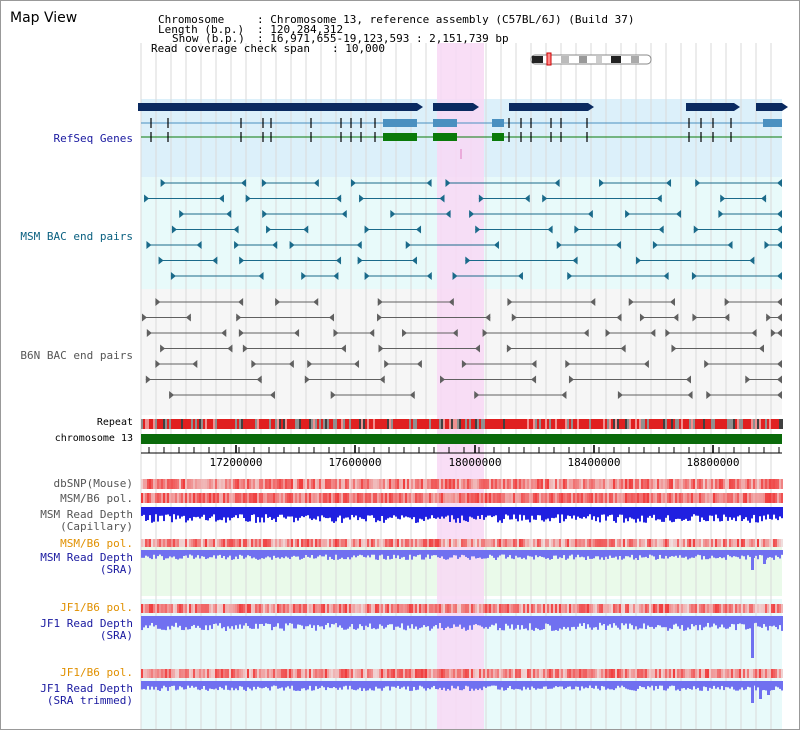 The image size is (800, 730). I want to click on b6n-bac-features, so click(461, 348).